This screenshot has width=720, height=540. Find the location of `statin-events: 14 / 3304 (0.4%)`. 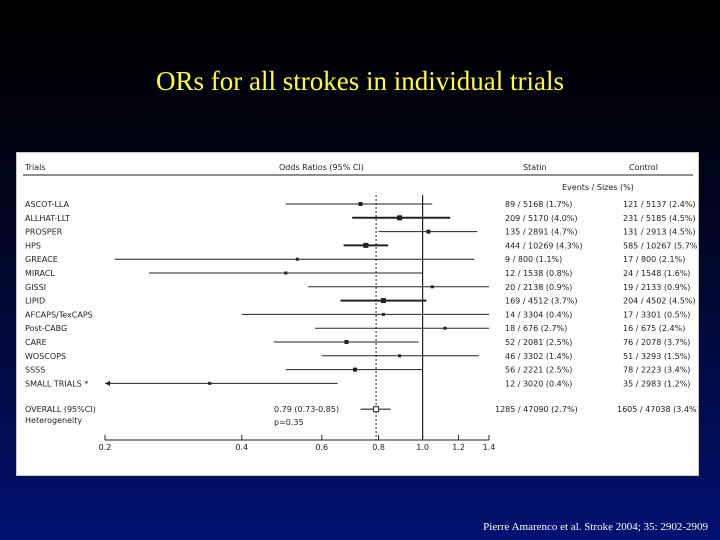

statin-events: 14 / 3304 (0.4%) is located at coordinates (538, 314).